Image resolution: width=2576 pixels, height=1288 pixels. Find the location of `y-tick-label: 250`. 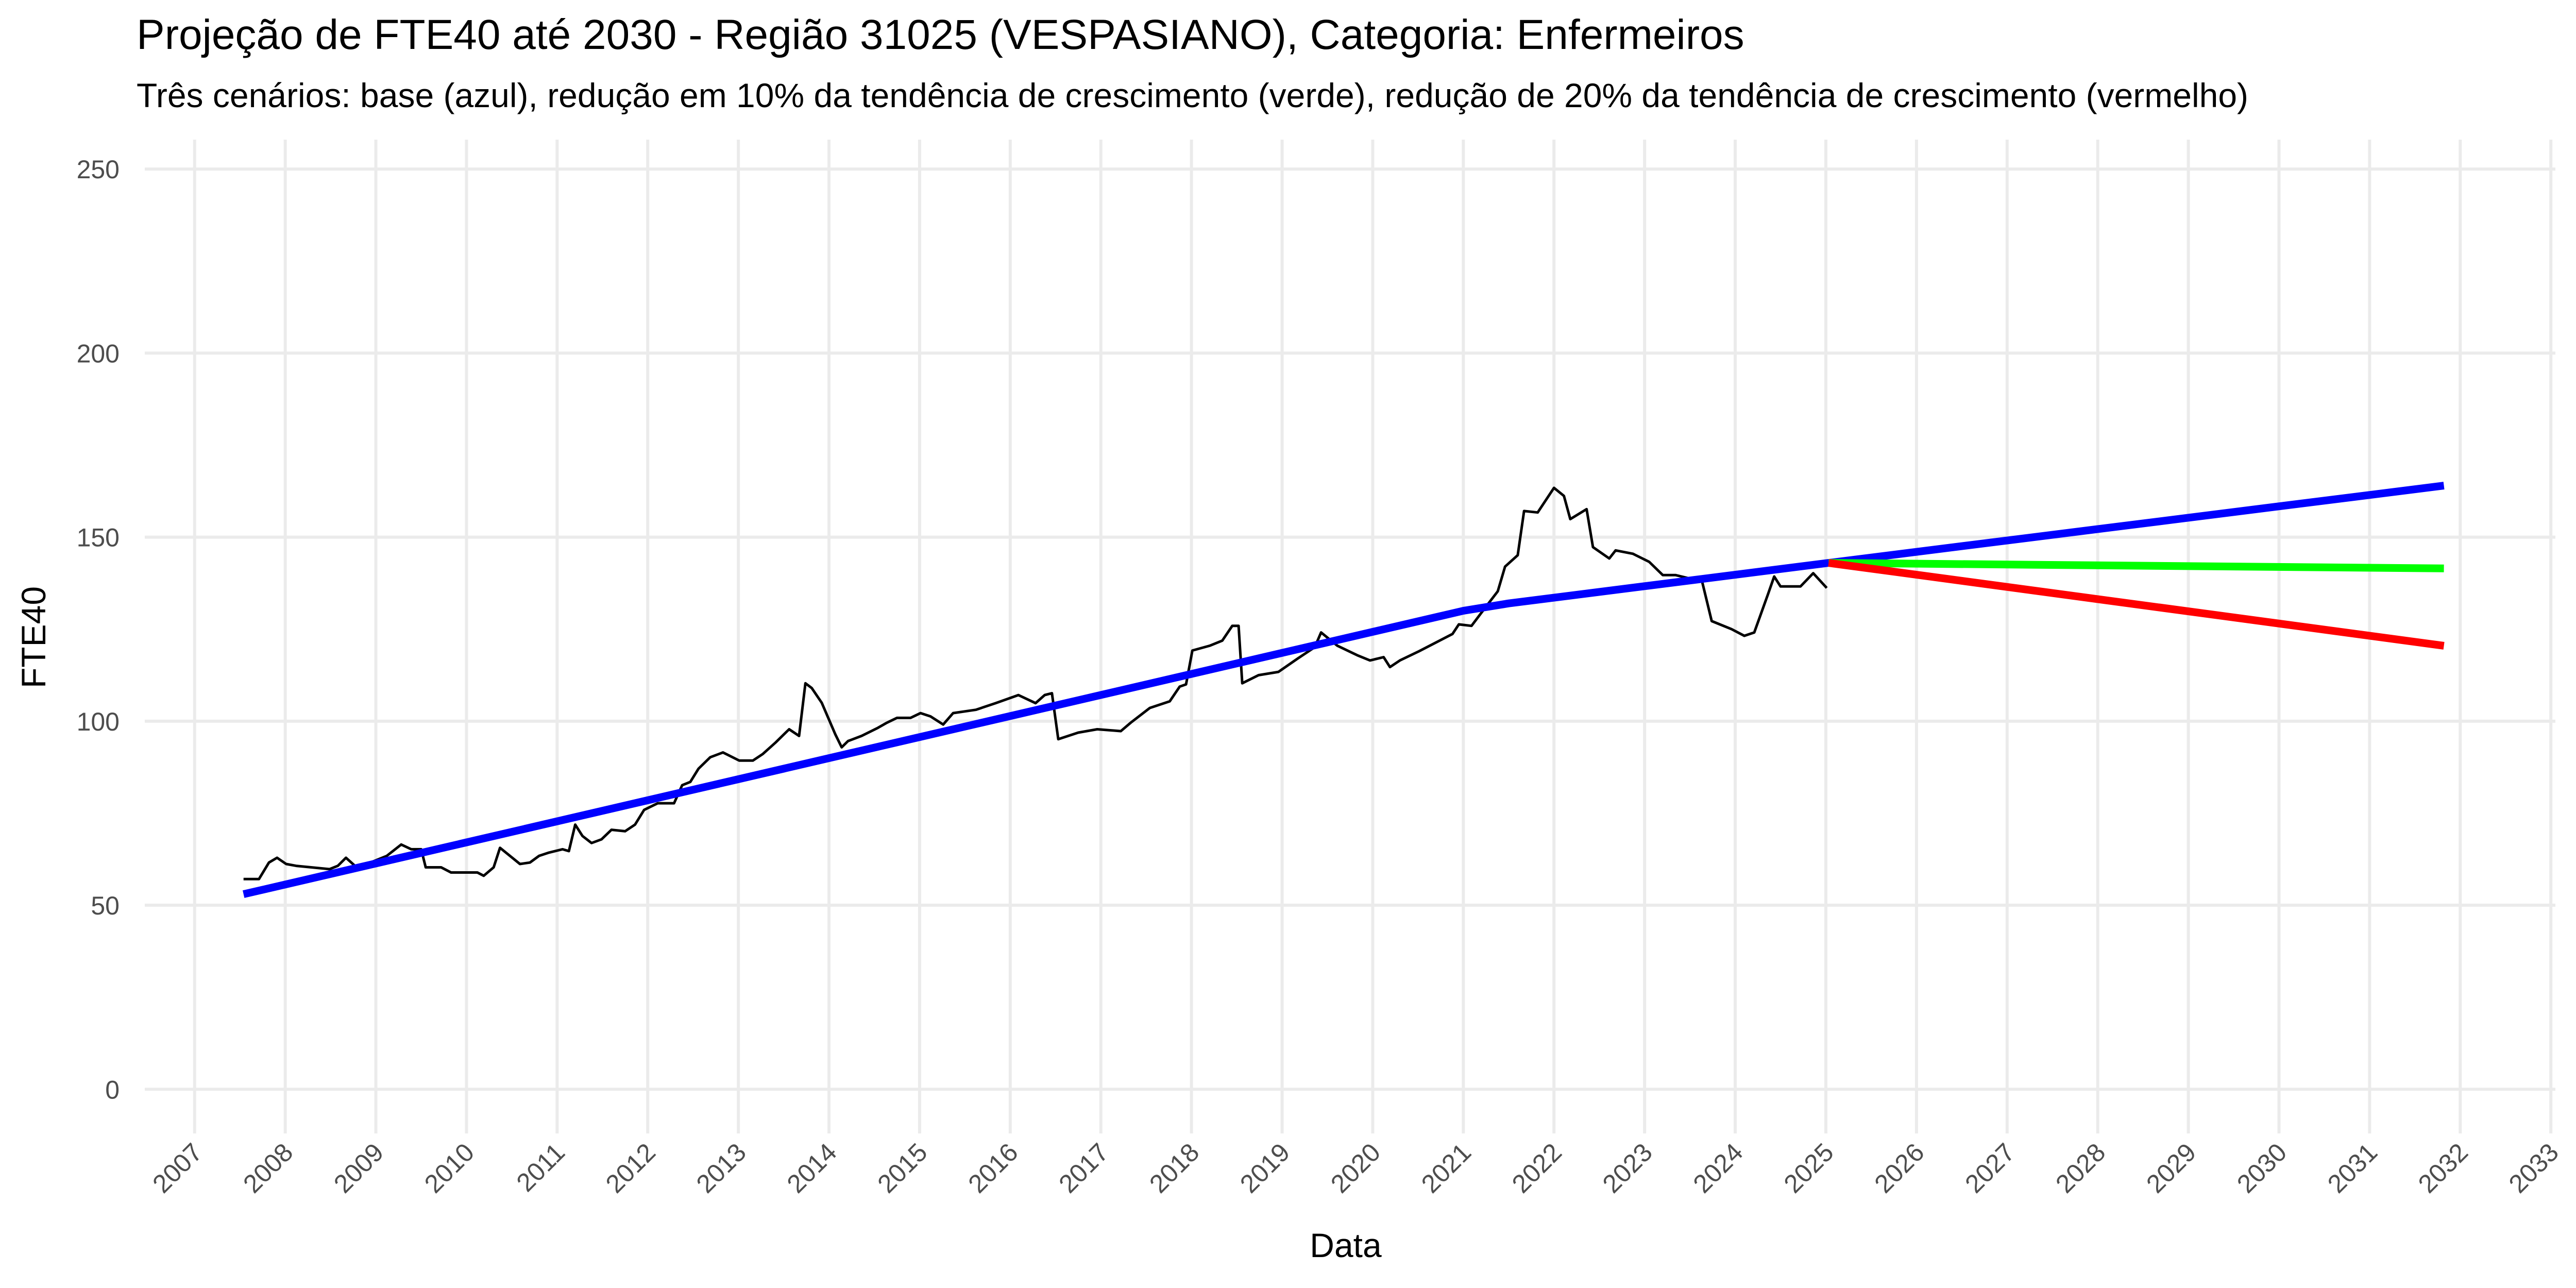

y-tick-label: 250 is located at coordinates (98, 169).